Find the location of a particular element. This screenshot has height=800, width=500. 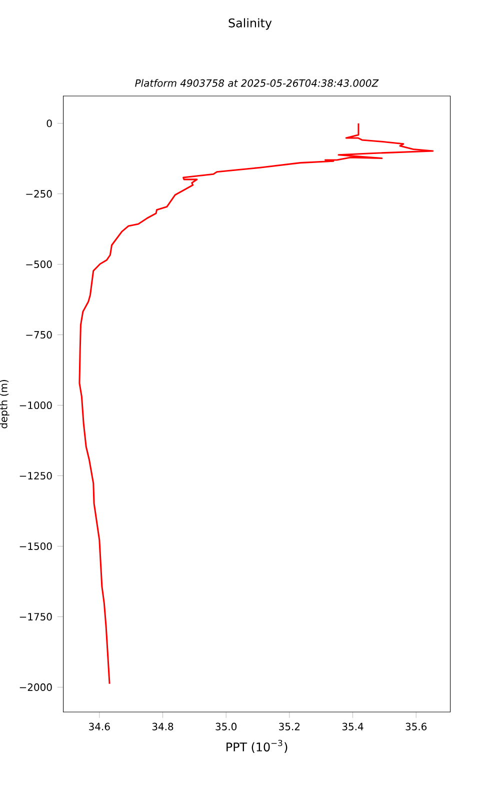

y-tick-label: −1250 is located at coordinates (36, 476).